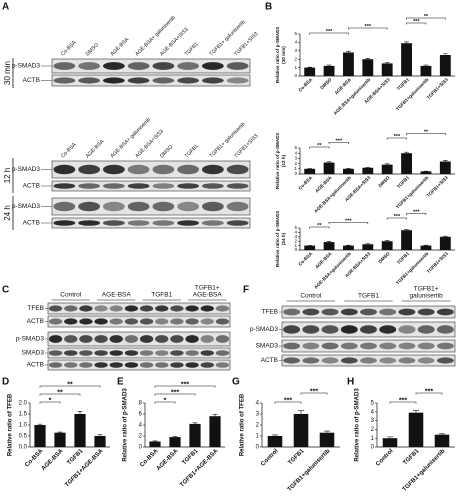 Image resolution: width=458 pixels, height=500 pixels. I want to click on lane-label: TGFB1+SIS3, so click(246, 146).